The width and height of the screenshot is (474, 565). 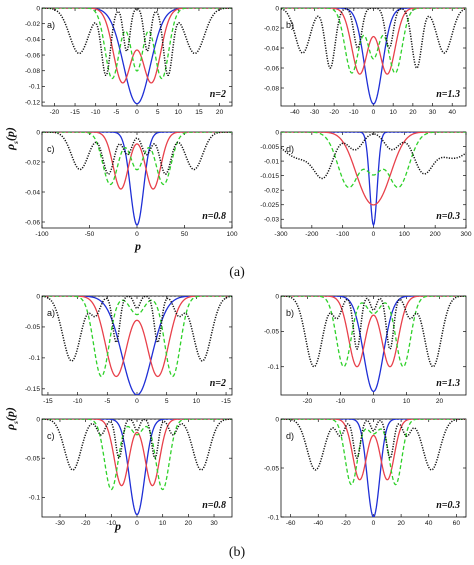 What do you see at coordinates (465, 234) in the screenshot?
I see `x-tick-label: 300` at bounding box center [465, 234].